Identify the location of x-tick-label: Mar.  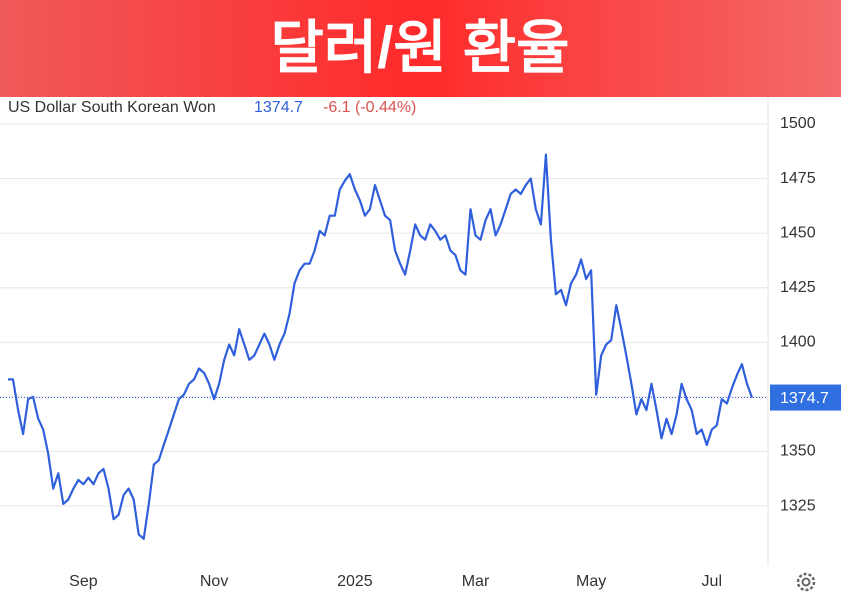
(476, 581).